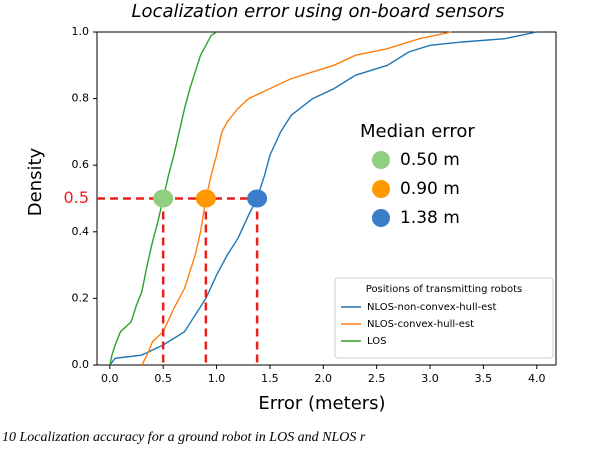 This screenshot has height=452, width=594. Describe the element at coordinates (81, 31) in the screenshot. I see `y-tick-label: 1.0` at that location.